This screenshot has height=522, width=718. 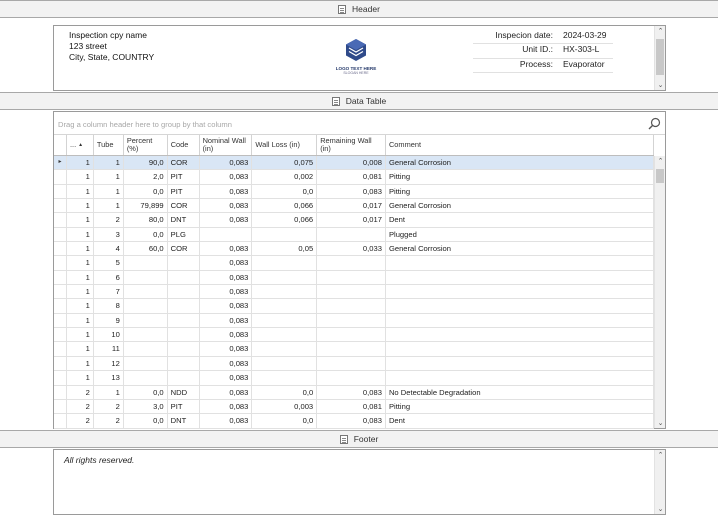 I want to click on grid-scrollbar: ⌃ ⌄, so click(x=659, y=292).